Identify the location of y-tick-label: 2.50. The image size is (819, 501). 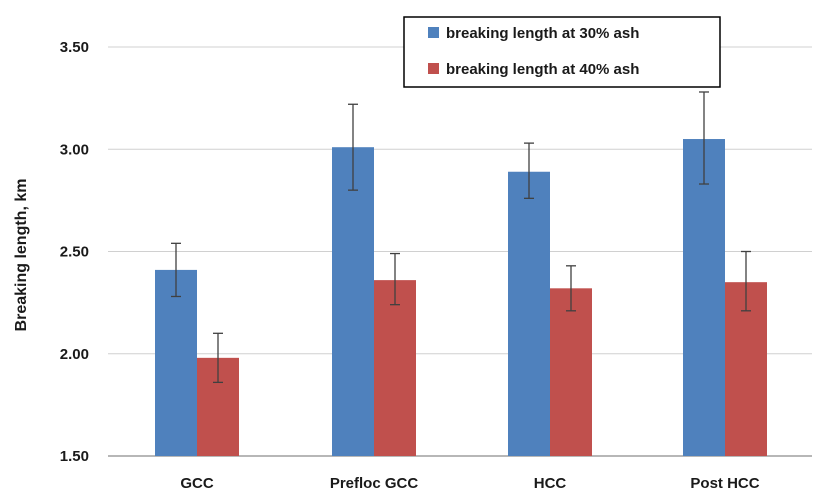
(74, 252).